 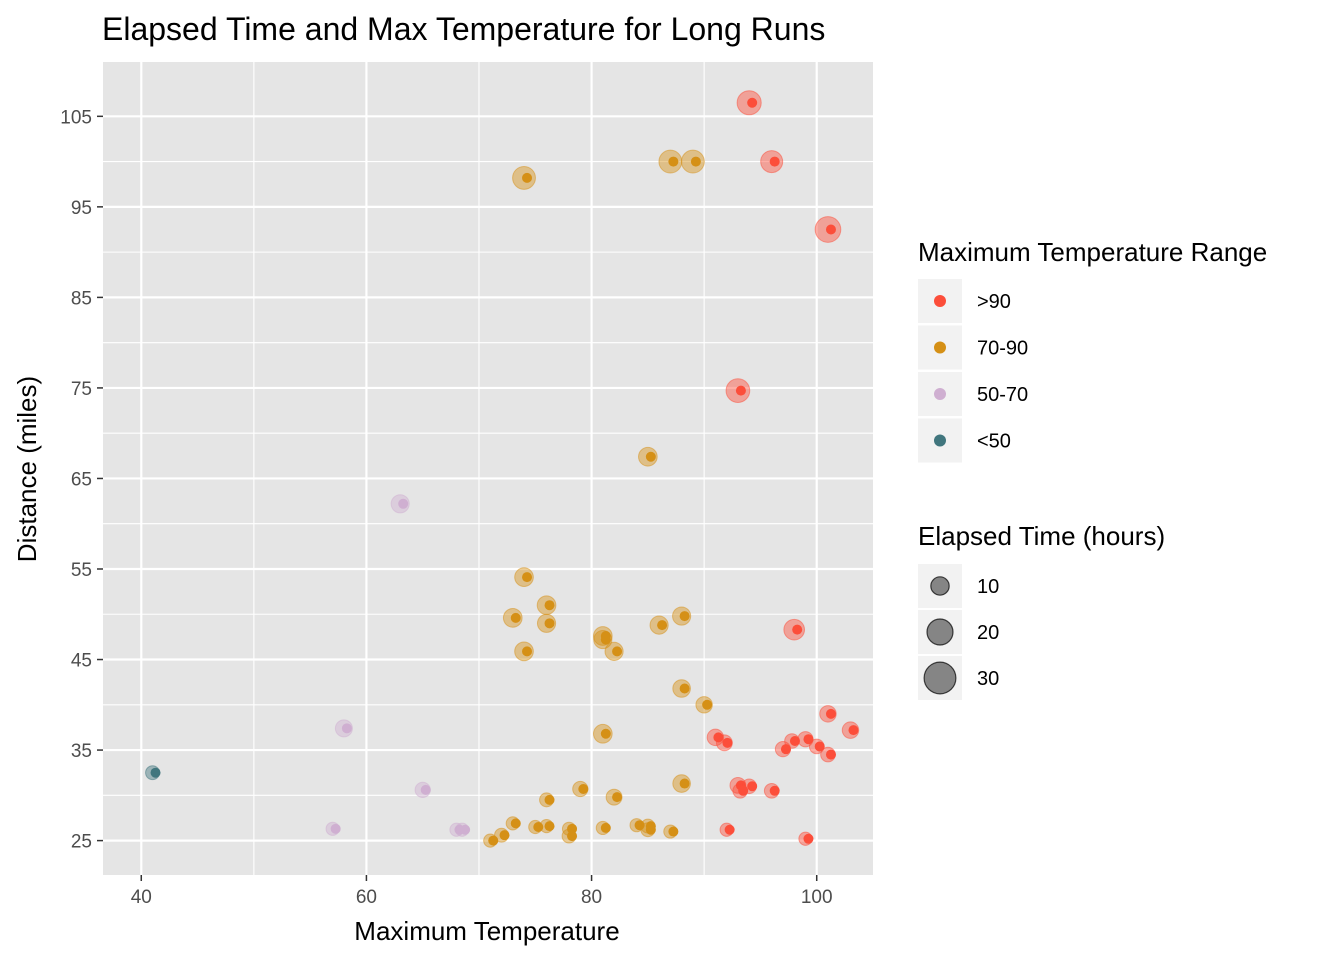 What do you see at coordinates (81, 661) in the screenshot?
I see `y-tick-label: 45` at bounding box center [81, 661].